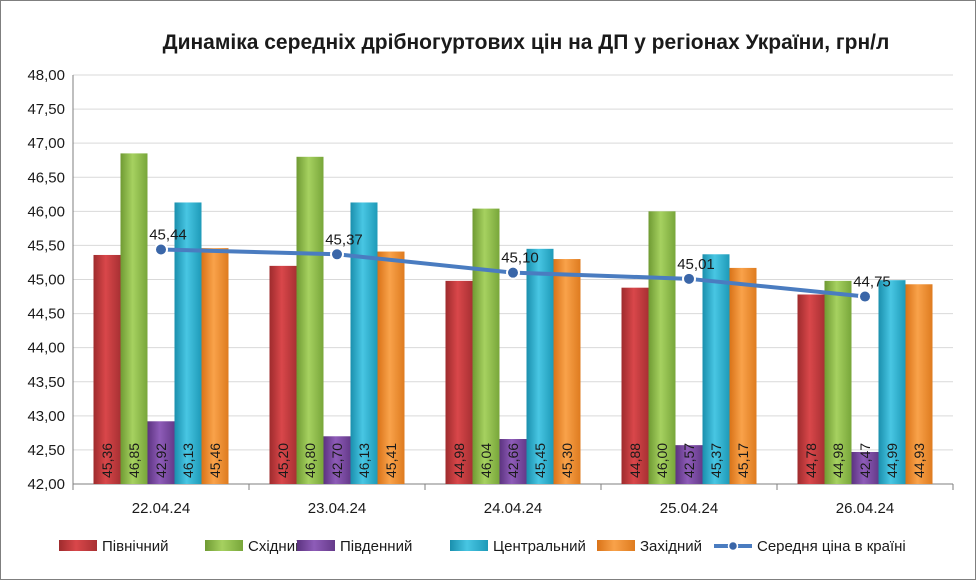  Describe the element at coordinates (107, 460) in the screenshot. I see `bar-data-label: 45,36` at that location.